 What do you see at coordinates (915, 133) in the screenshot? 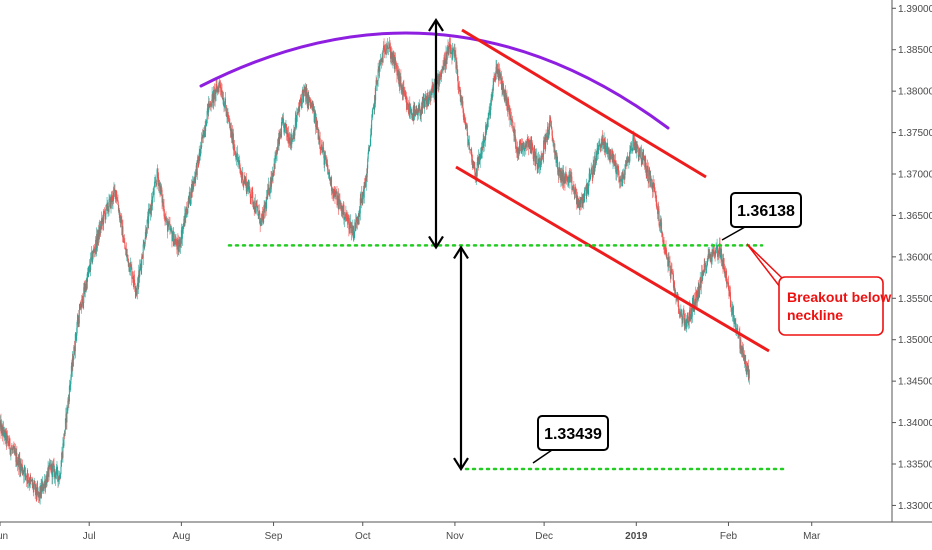
I see `y-tick-label: 1.37500` at bounding box center [915, 133].